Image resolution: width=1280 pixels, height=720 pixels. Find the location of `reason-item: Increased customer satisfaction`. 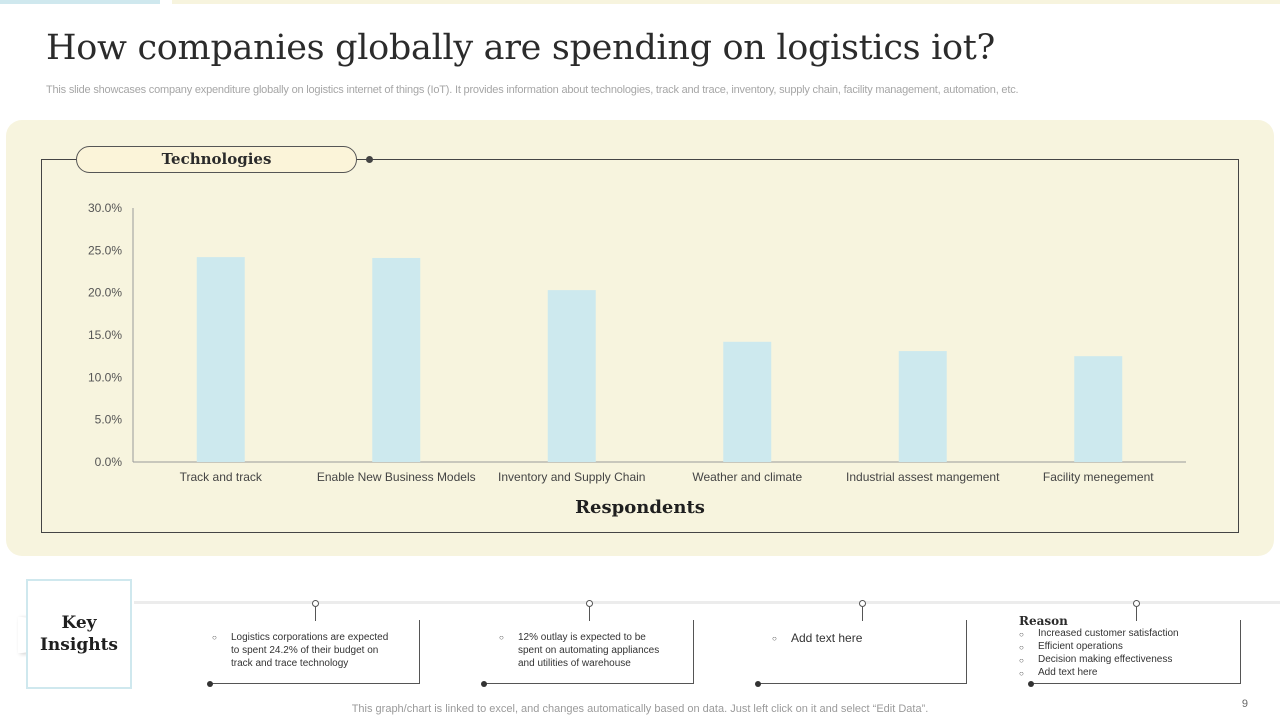

reason-item: Increased customer satisfaction is located at coordinates (1108, 633).